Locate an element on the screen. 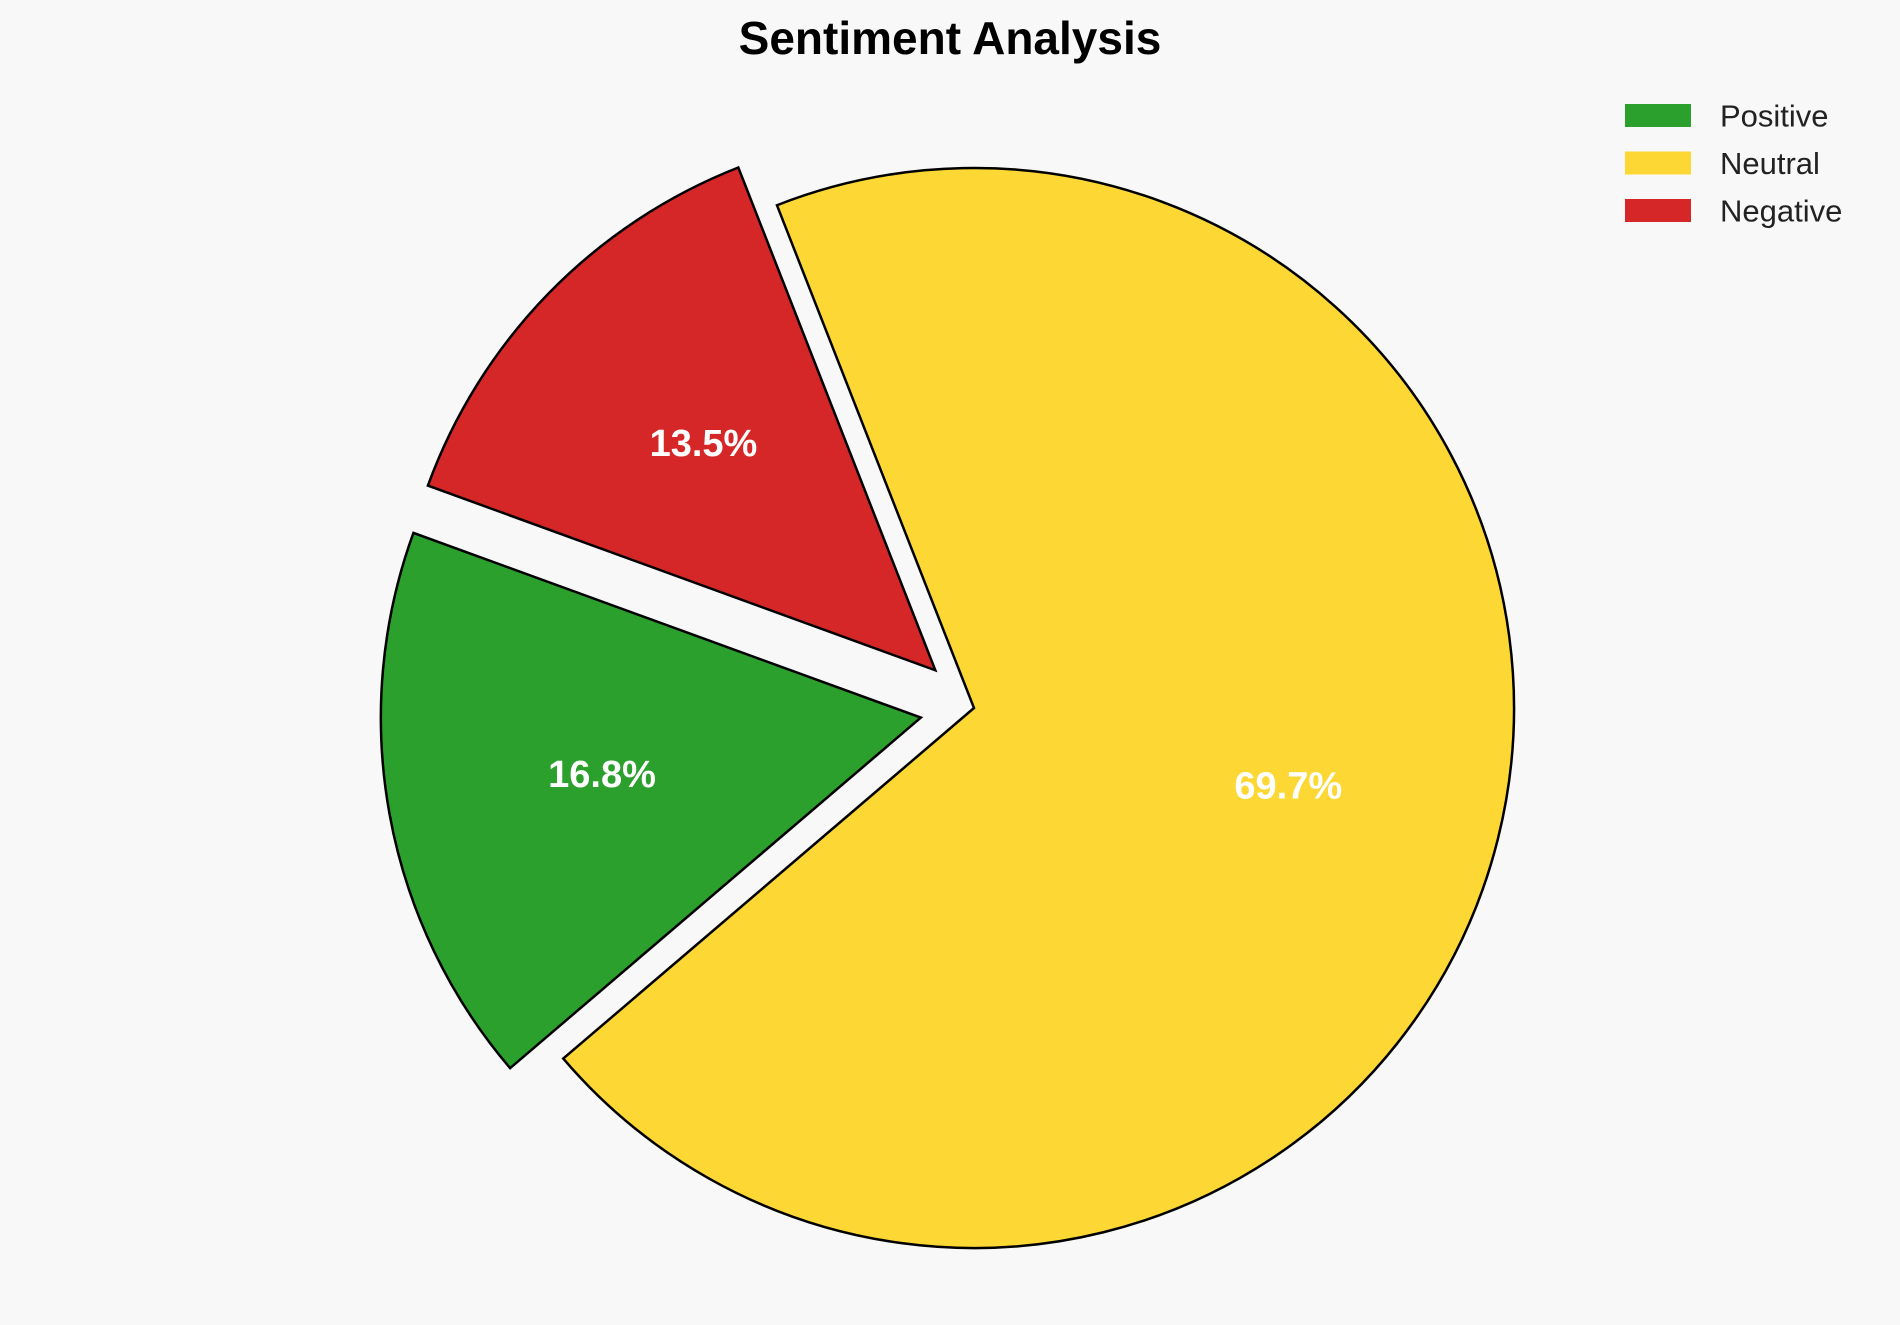 The height and width of the screenshot is (1325, 1900). legend-label-negative: Negative is located at coordinates (1781, 211).